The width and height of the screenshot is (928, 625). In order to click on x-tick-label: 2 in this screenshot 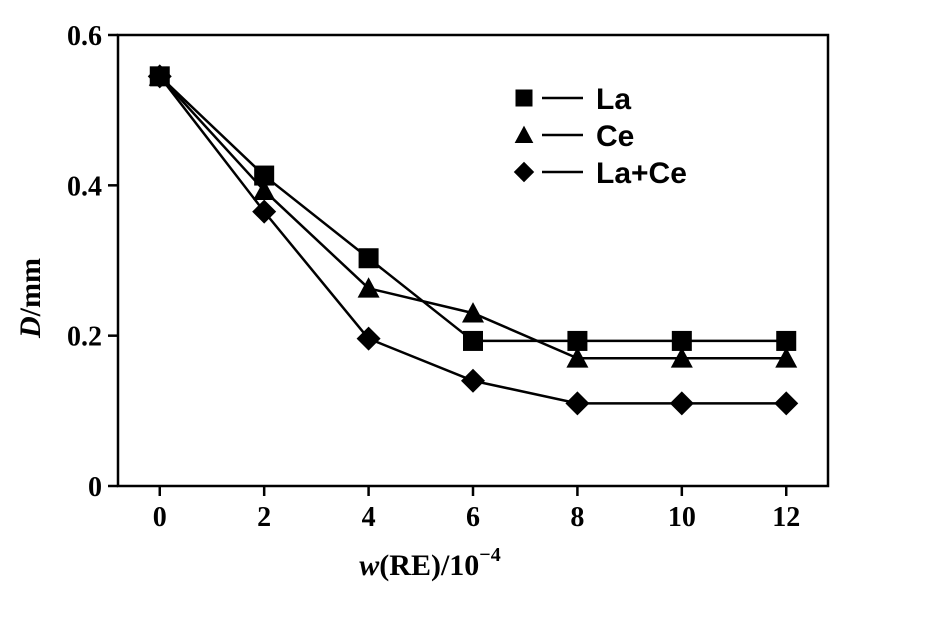, I will do `click(264, 517)`.